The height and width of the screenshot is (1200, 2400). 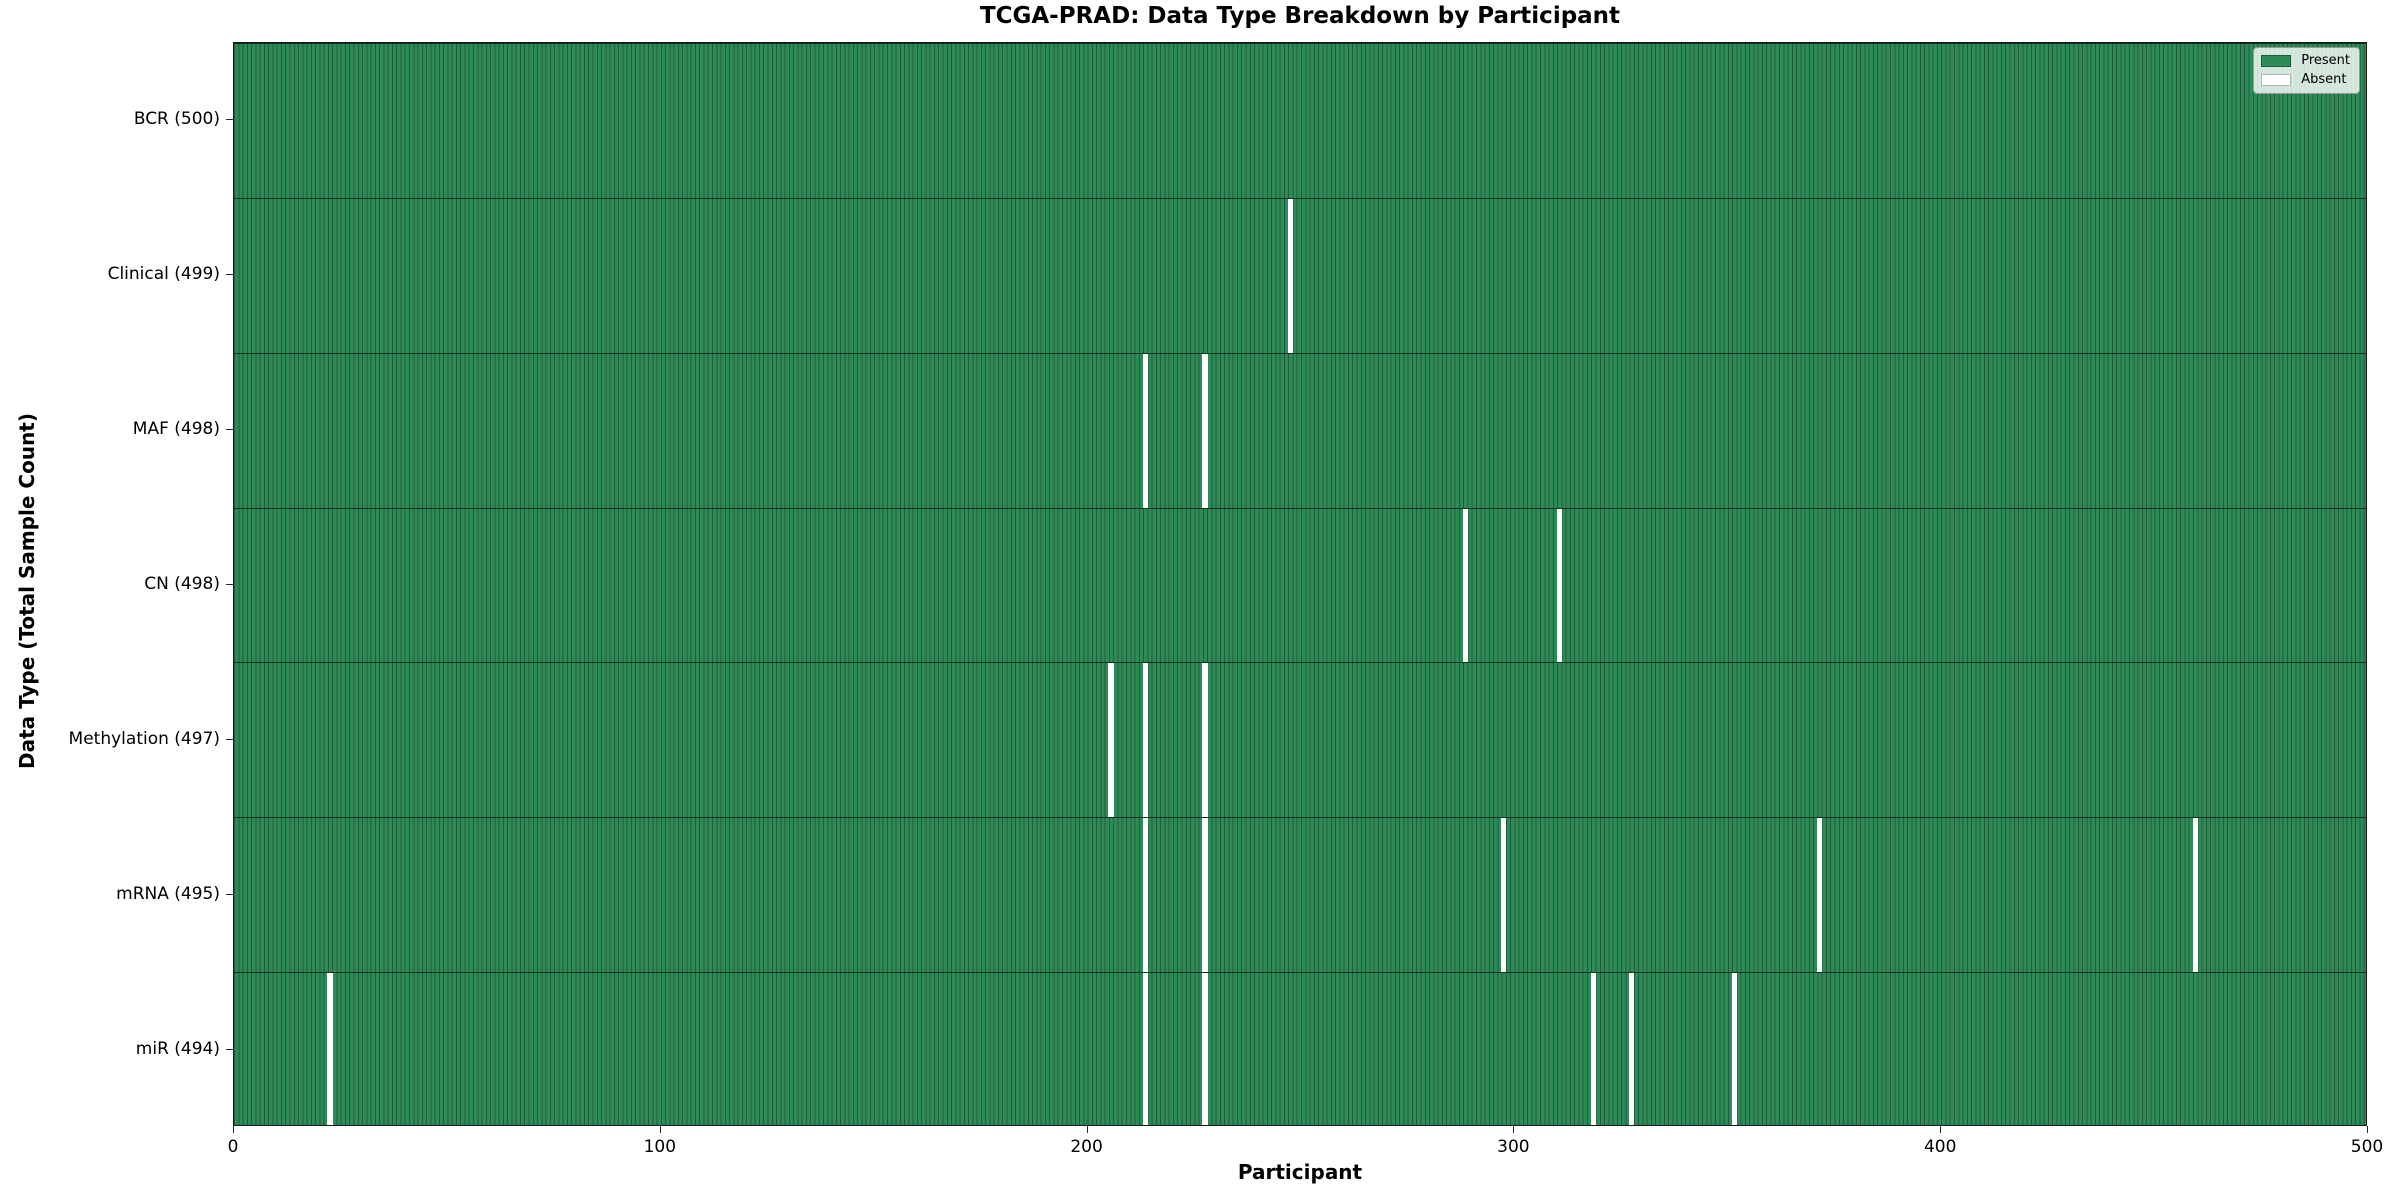 What do you see at coordinates (176, 429) in the screenshot?
I see `y-tick-label-maf: MAF (498)` at bounding box center [176, 429].